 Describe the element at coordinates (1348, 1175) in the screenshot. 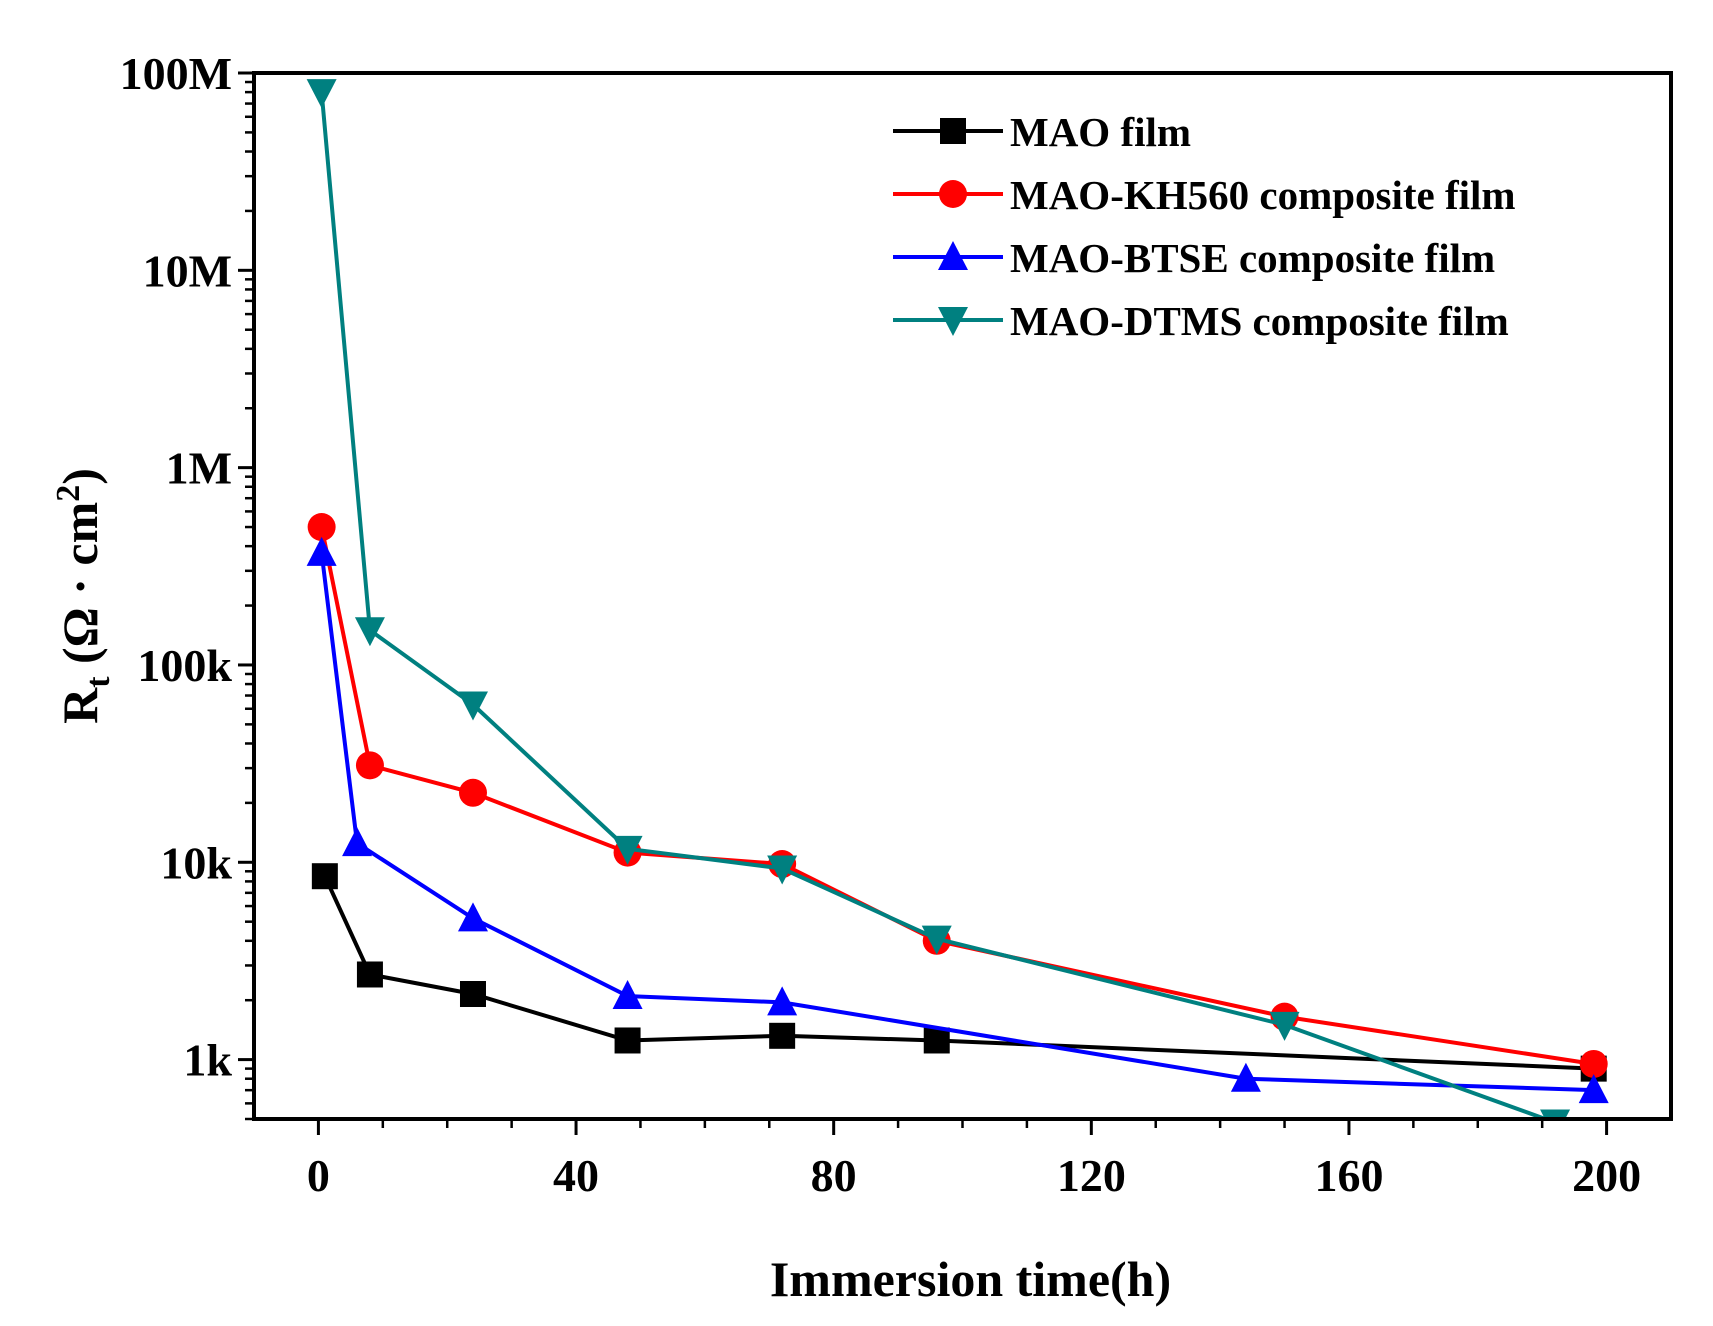

I see `x-tick-label: 160` at that location.